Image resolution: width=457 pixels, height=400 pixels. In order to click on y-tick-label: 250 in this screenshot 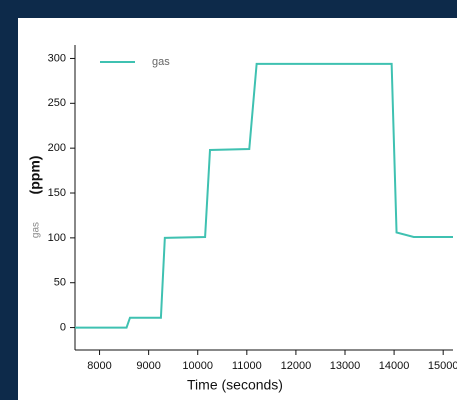, I will do `click(57, 103)`.